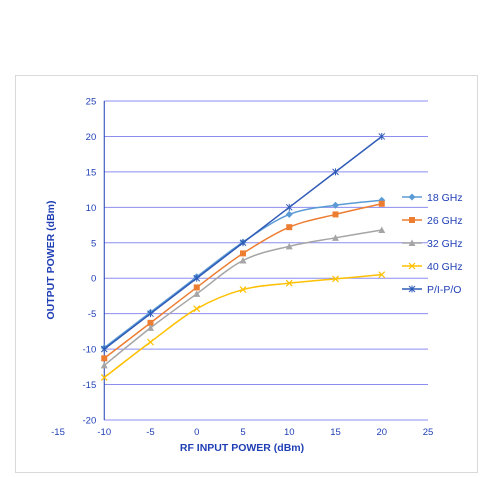 The height and width of the screenshot is (477, 496). What do you see at coordinates (104, 432) in the screenshot?
I see `x-tick-label: -10` at bounding box center [104, 432].